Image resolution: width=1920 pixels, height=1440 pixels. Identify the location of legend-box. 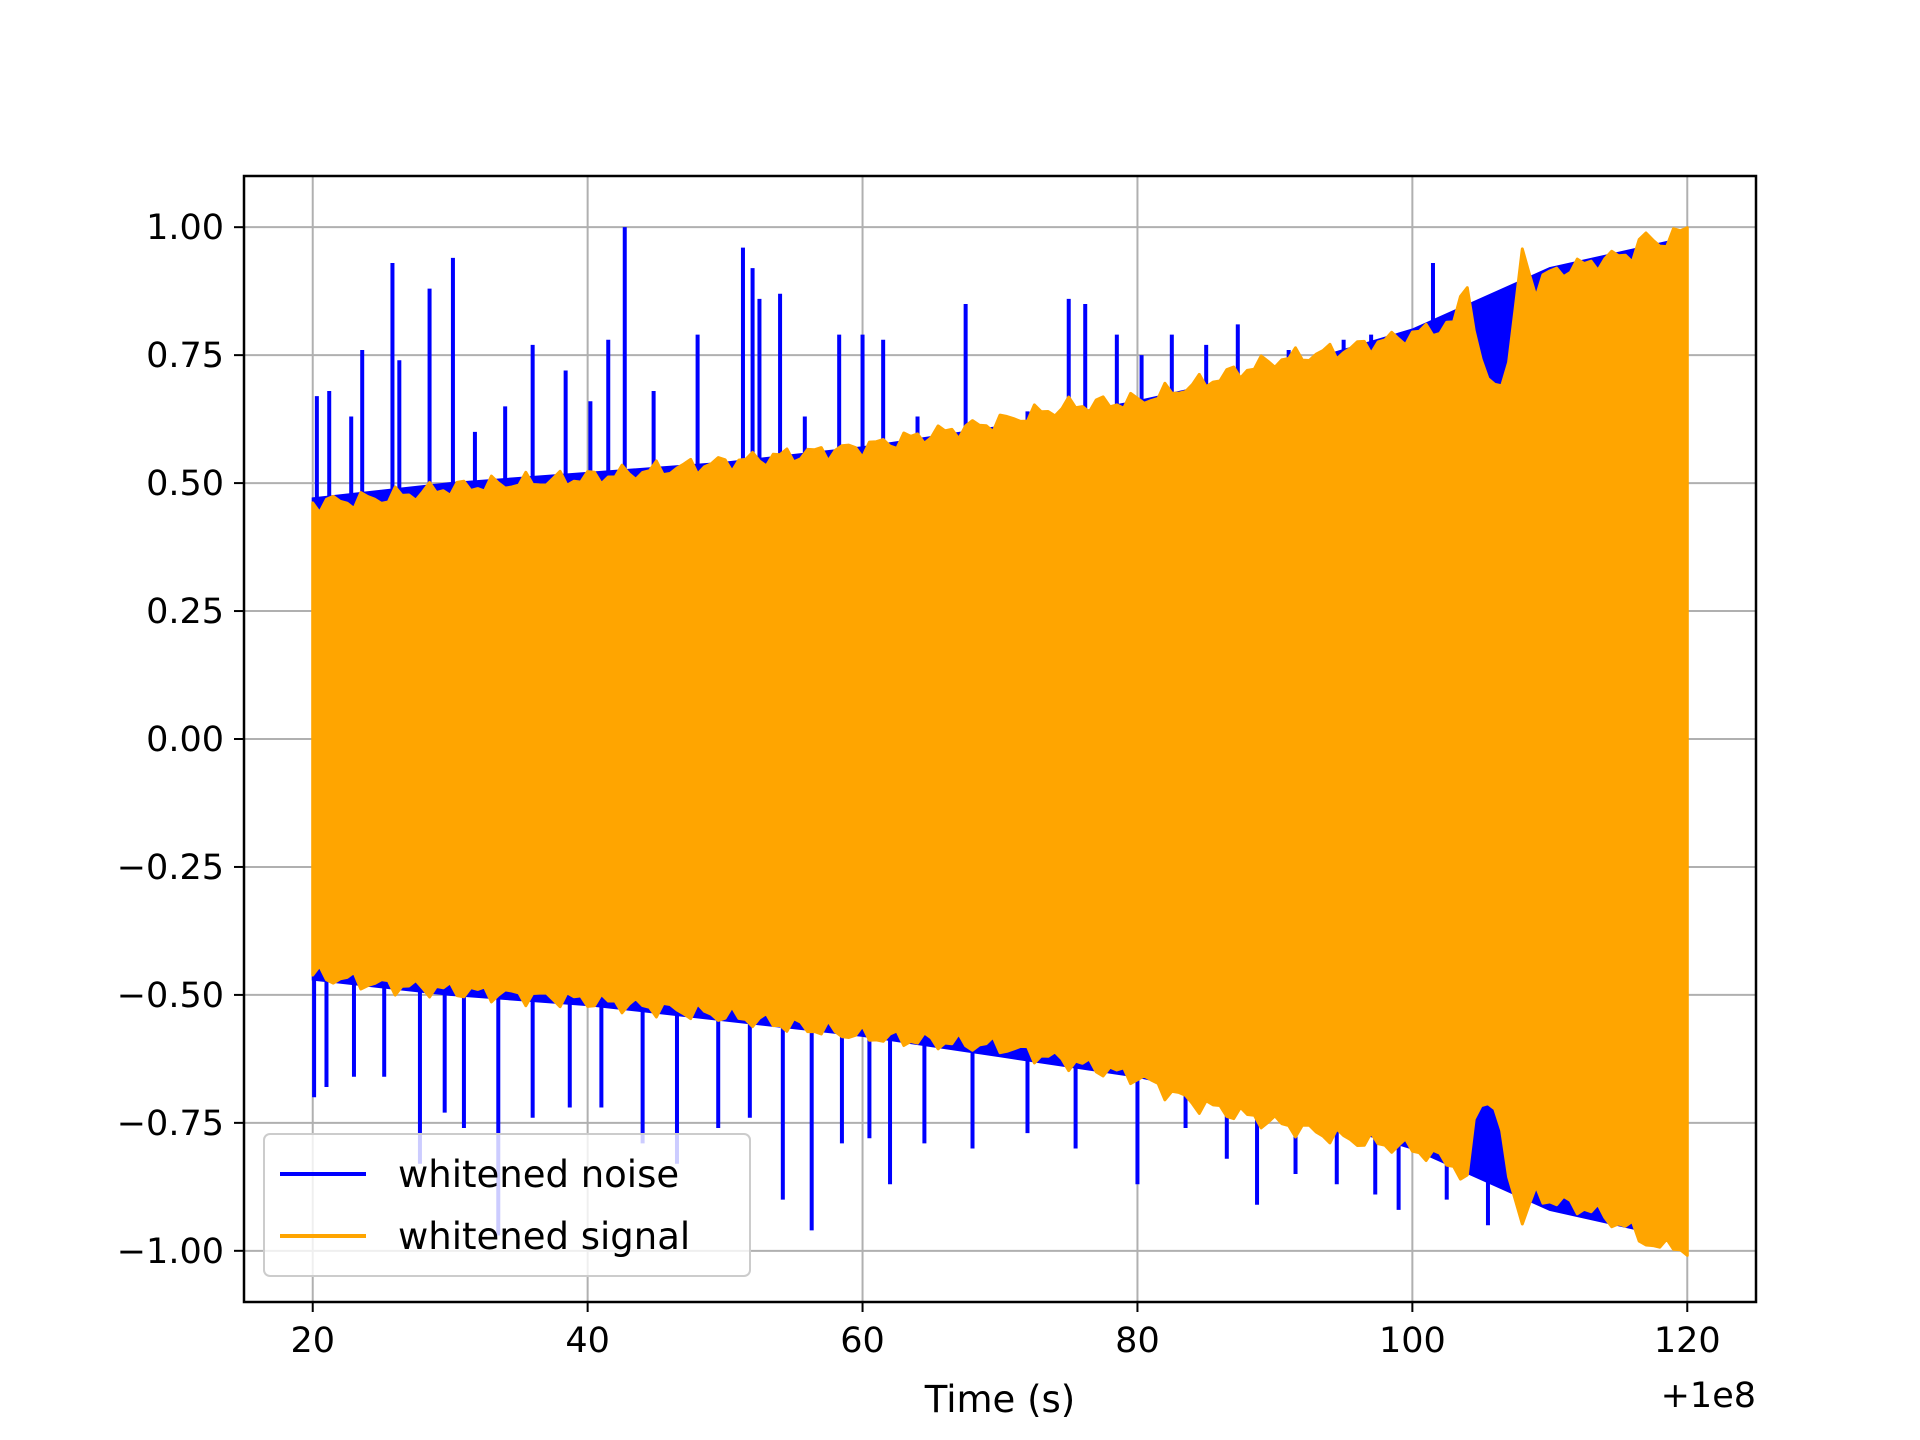
(507, 1205).